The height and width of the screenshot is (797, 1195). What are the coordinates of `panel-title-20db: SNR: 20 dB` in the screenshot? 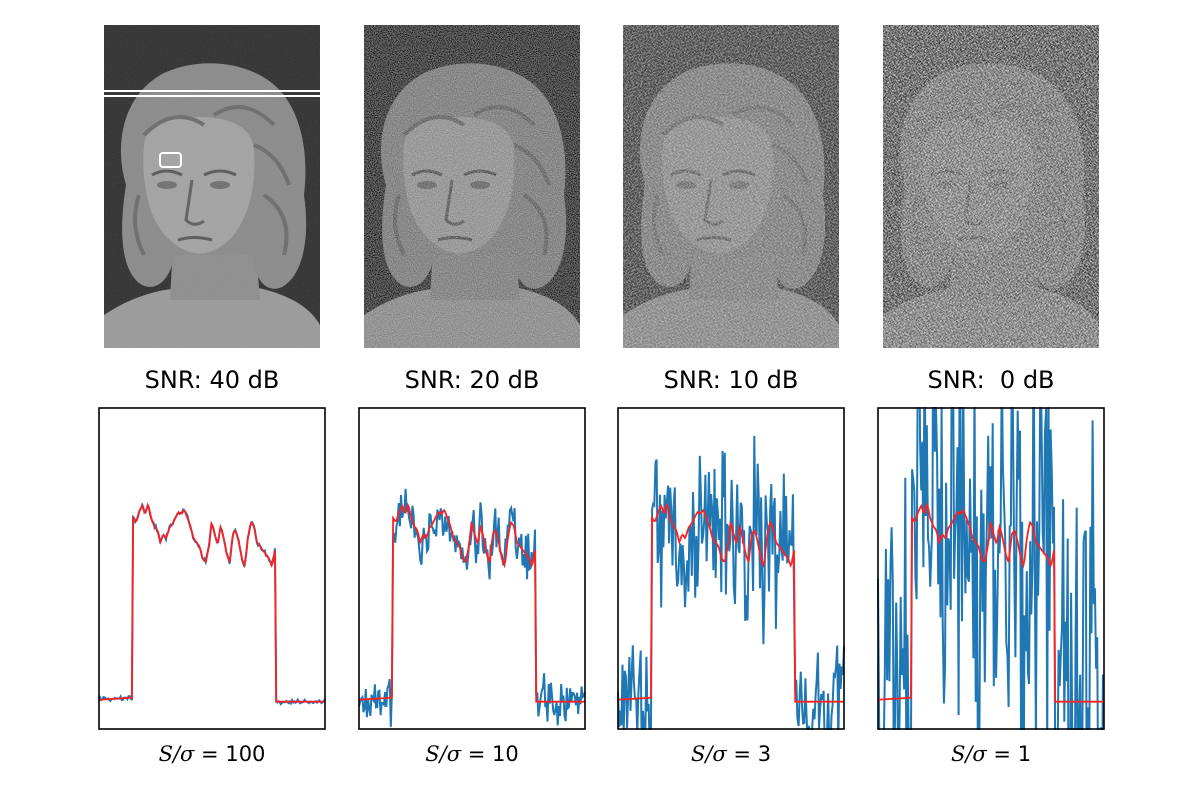 It's located at (472, 380).